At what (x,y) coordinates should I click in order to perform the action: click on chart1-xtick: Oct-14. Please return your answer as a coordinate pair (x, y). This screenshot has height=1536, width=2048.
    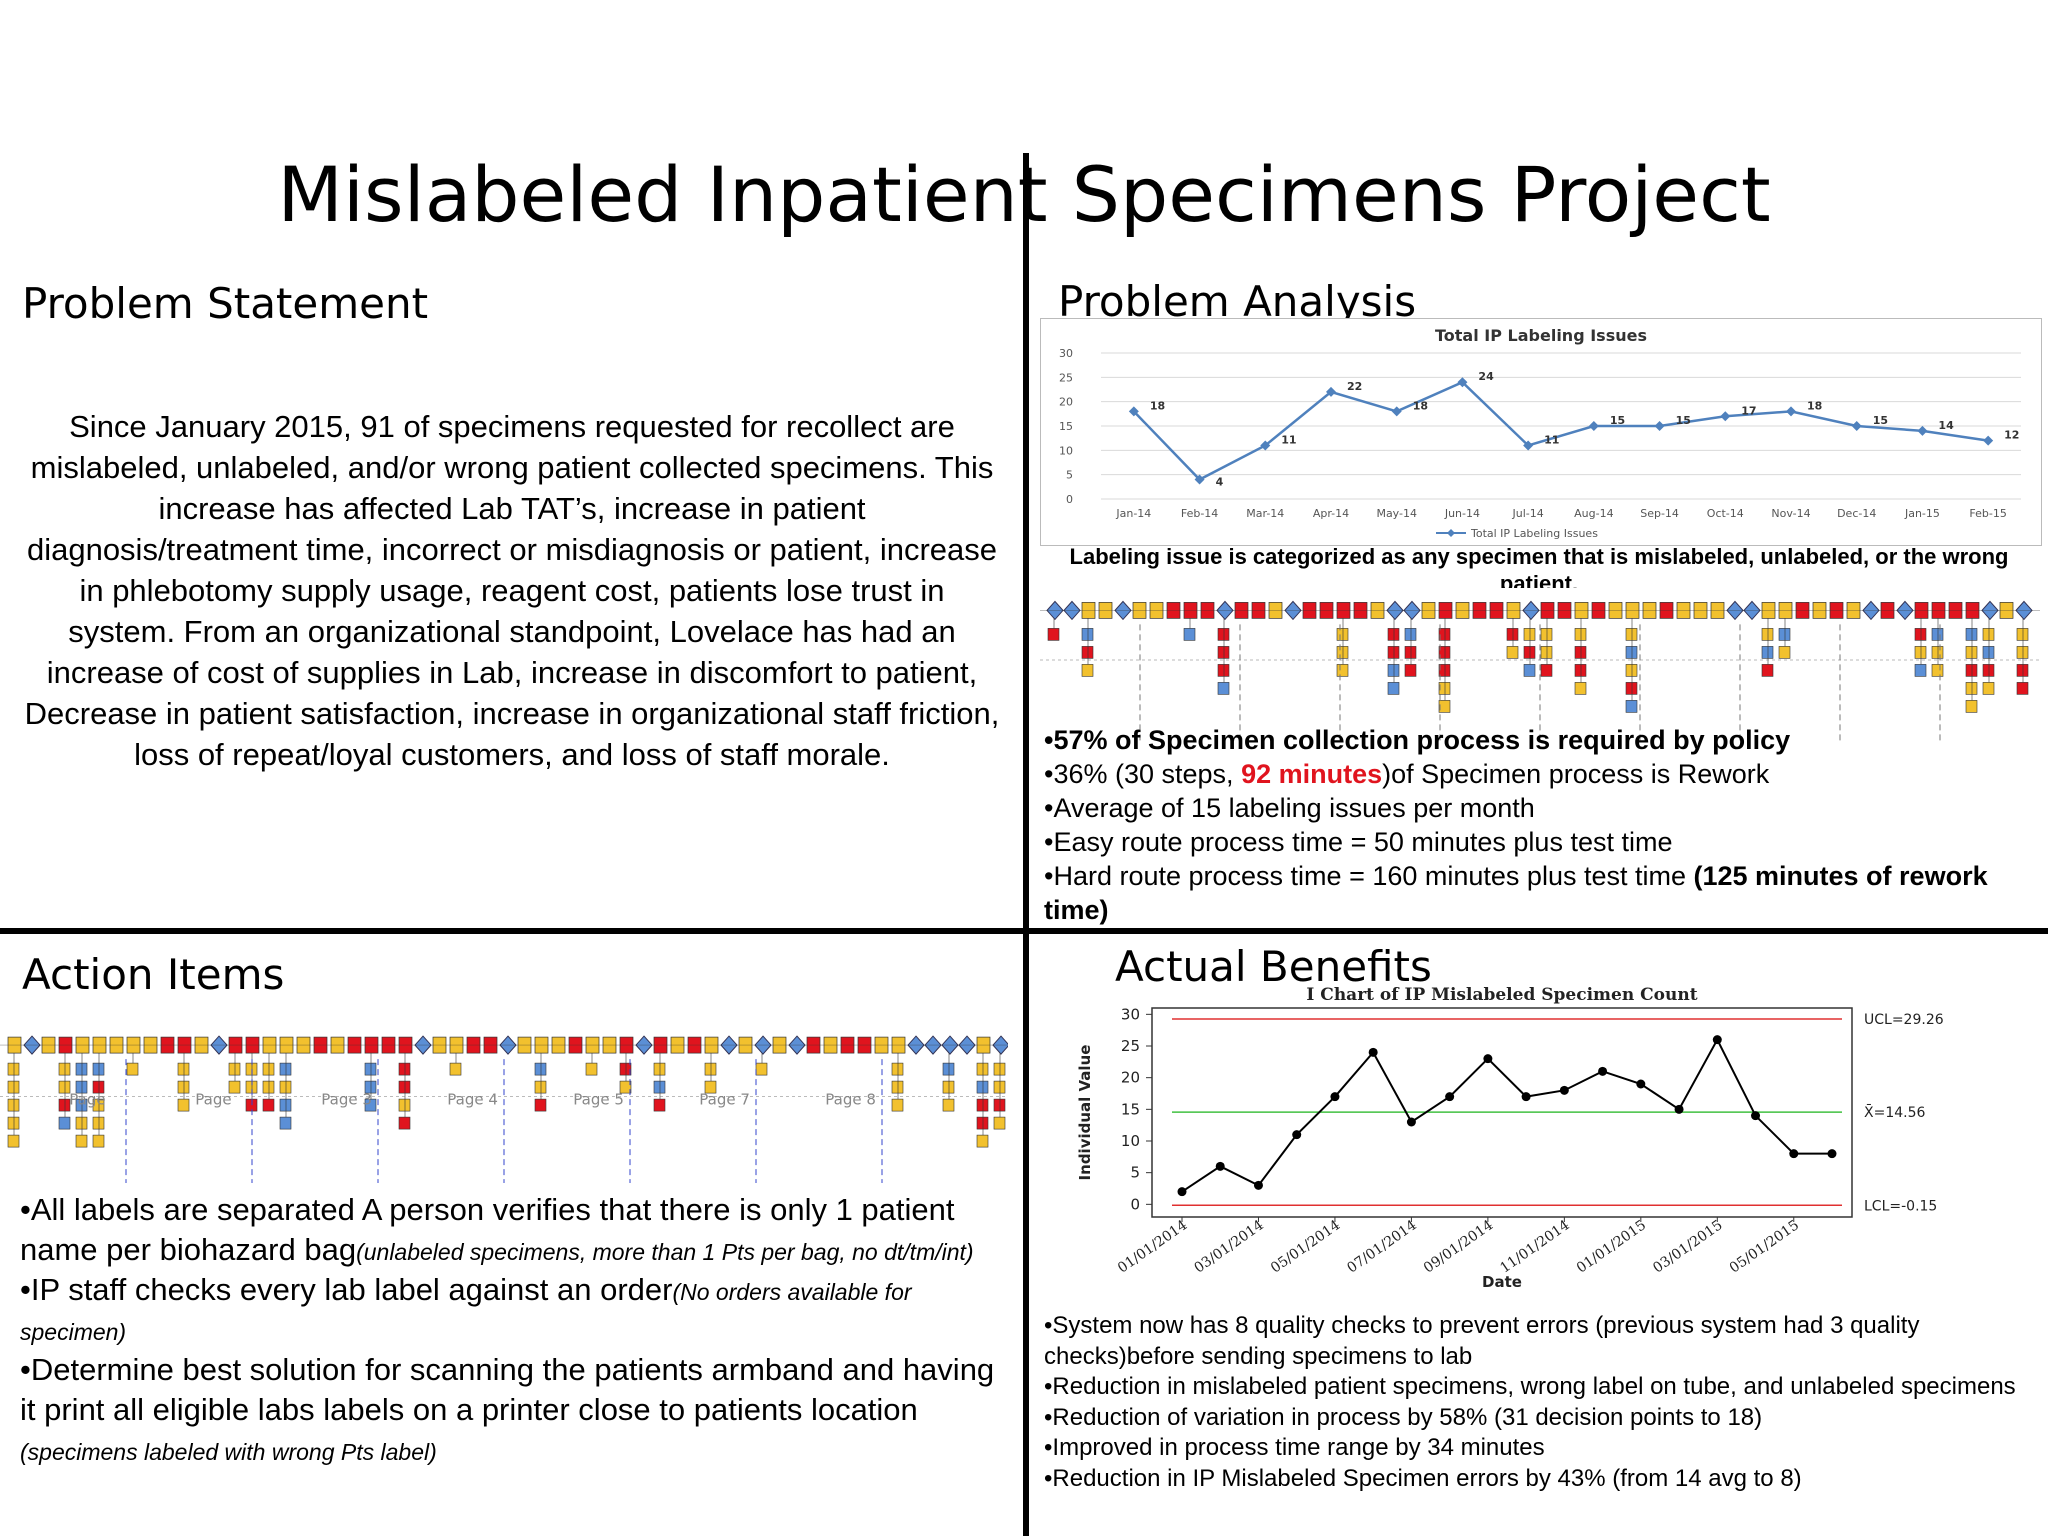
    Looking at the image, I should click on (1725, 513).